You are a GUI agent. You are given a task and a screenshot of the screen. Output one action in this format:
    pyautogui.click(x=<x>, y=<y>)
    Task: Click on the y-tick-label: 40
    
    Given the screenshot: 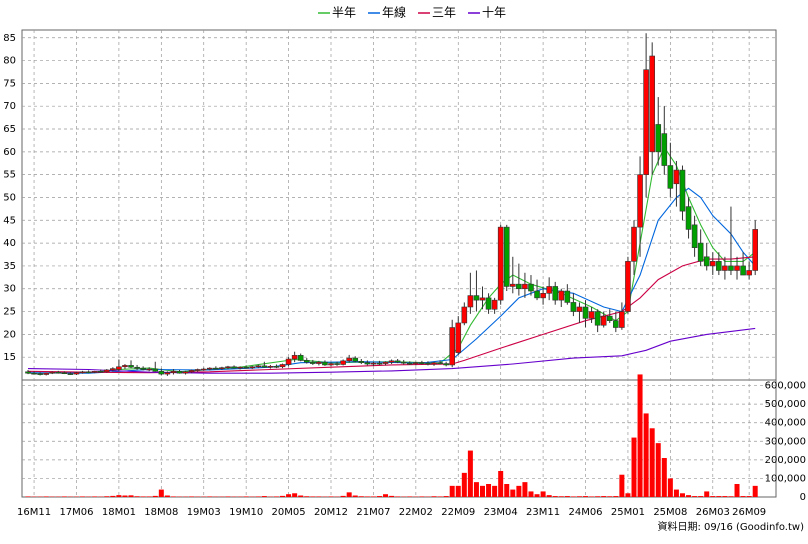 What is the action you would take?
    pyautogui.click(x=9, y=243)
    